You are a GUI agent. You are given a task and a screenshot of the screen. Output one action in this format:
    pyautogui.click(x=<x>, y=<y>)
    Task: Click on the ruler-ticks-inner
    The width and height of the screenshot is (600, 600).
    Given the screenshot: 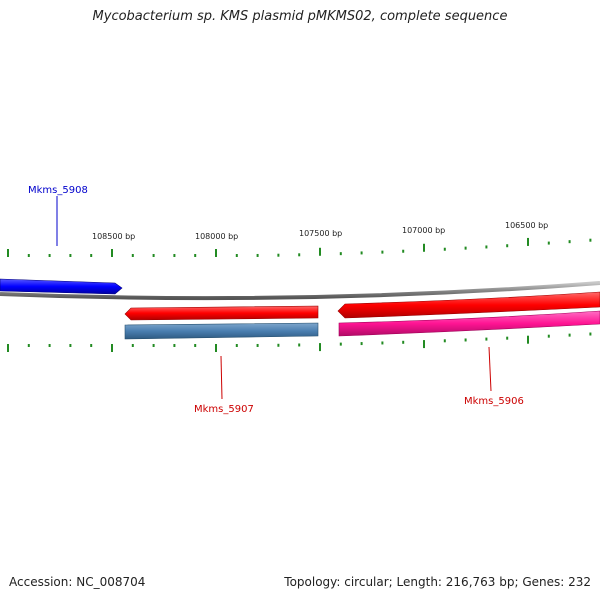 What is the action you would take?
    pyautogui.click(x=299, y=342)
    